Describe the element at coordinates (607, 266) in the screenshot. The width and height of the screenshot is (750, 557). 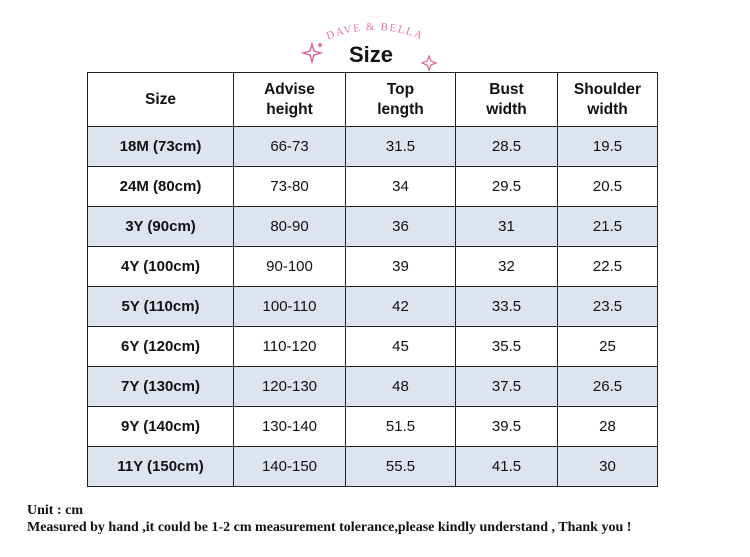
I see `value-cell: 22.5` at that location.